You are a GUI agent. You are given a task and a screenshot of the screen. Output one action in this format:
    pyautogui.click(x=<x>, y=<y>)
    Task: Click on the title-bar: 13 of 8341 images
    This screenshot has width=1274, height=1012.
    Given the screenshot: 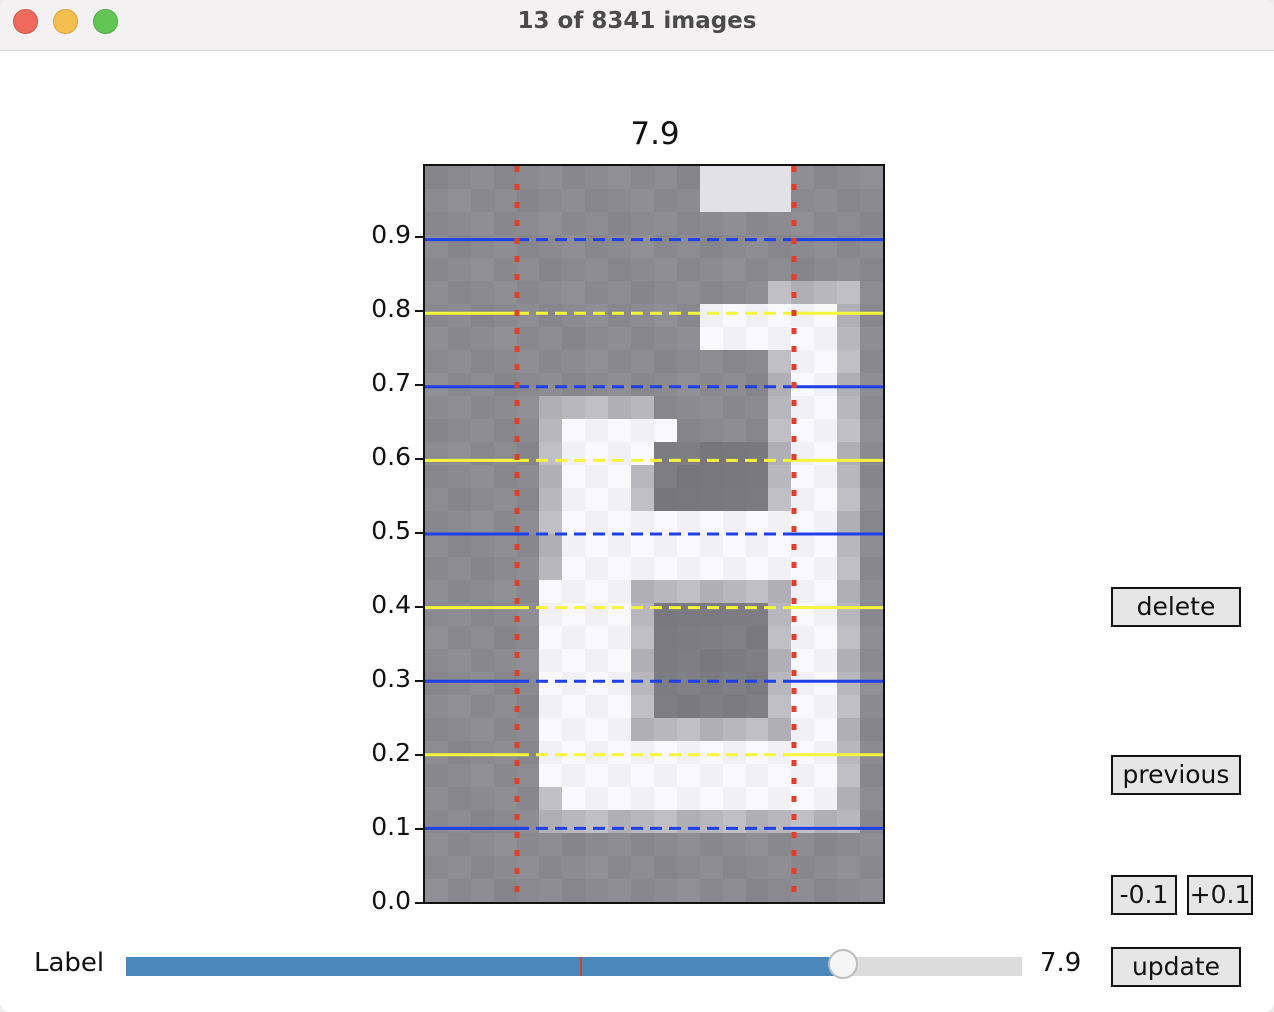 What is the action you would take?
    pyautogui.click(x=637, y=25)
    